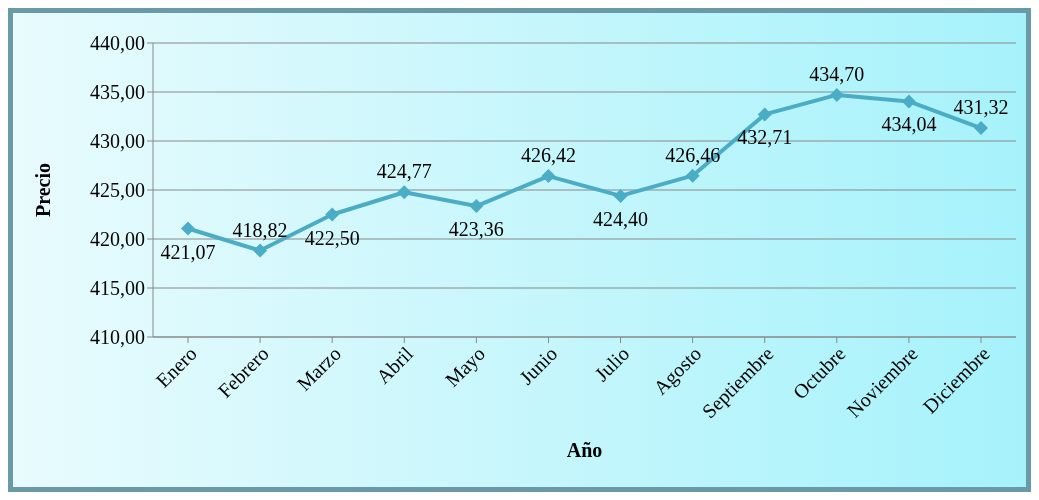  Describe the element at coordinates (117, 288) in the screenshot. I see `y-tick-label: 415,00` at that location.